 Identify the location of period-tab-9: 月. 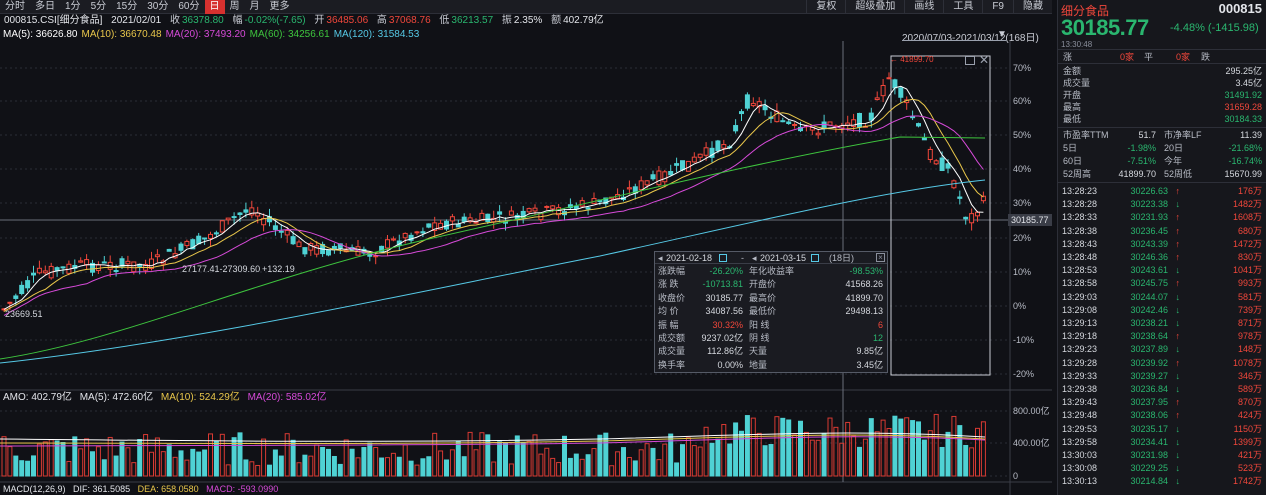
(254, 6).